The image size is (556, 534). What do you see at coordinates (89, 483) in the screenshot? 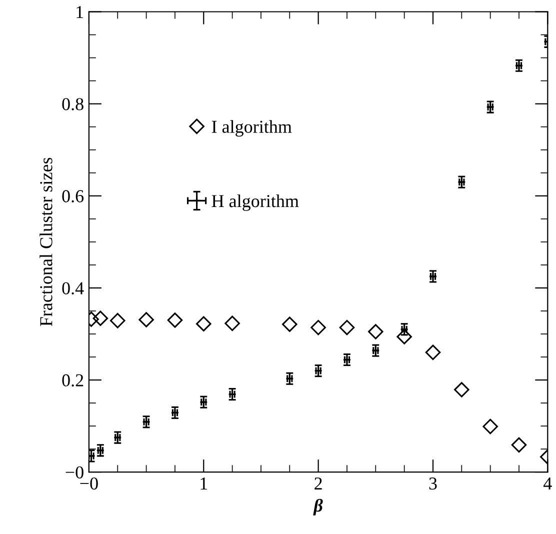
I see `x-tick-label: −0` at bounding box center [89, 483].